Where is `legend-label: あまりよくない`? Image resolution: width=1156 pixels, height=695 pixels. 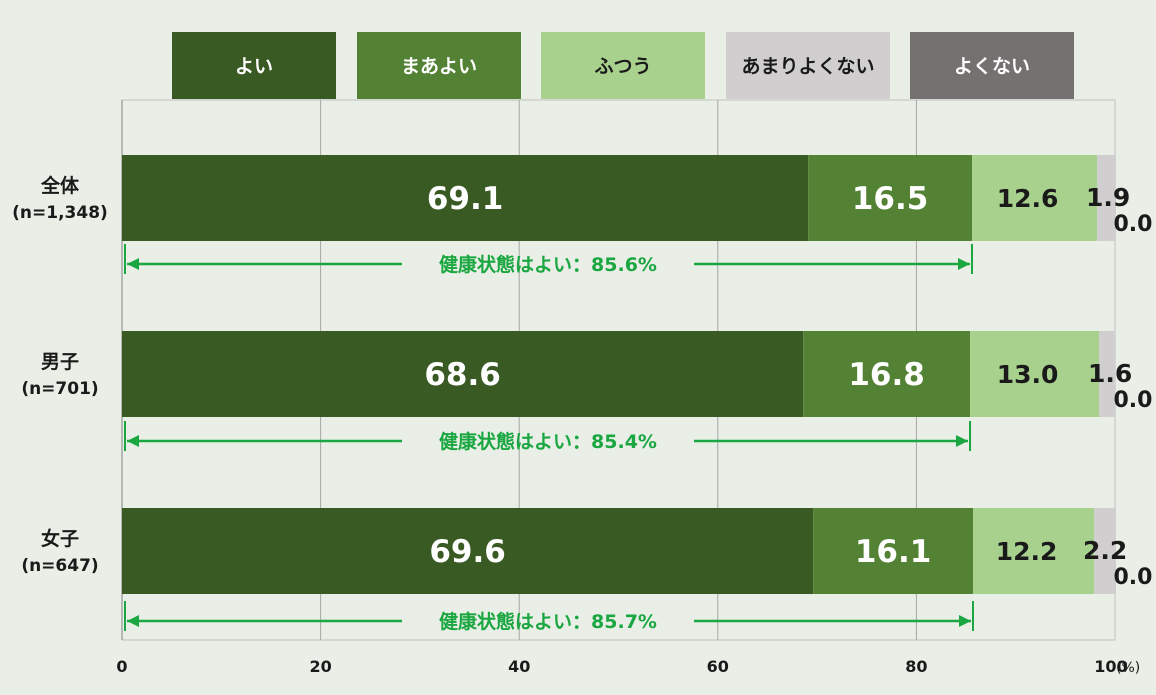
legend-label: あまりよくない is located at coordinates (807, 67).